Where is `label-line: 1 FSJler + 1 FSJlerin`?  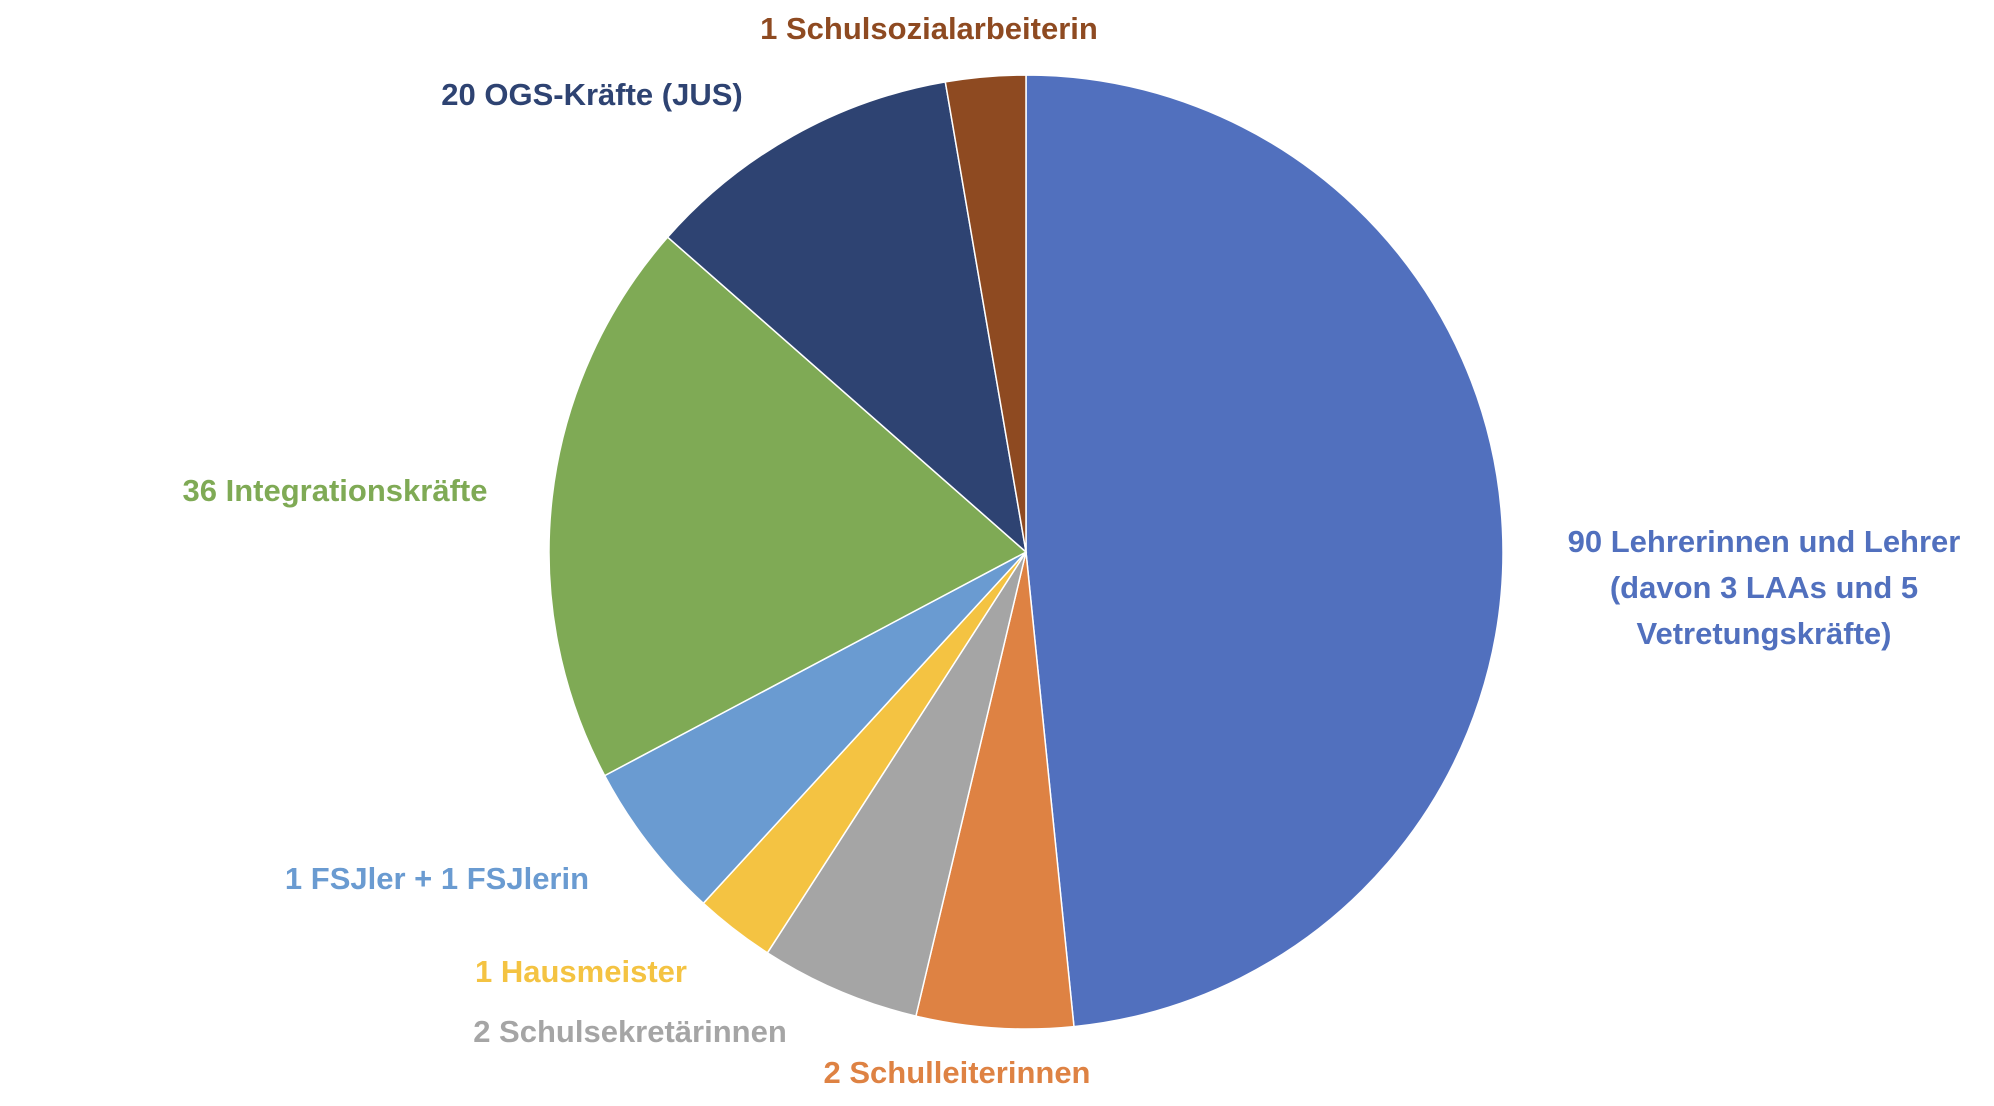
label-line: 1 FSJler + 1 FSJlerin is located at coordinates (437, 878).